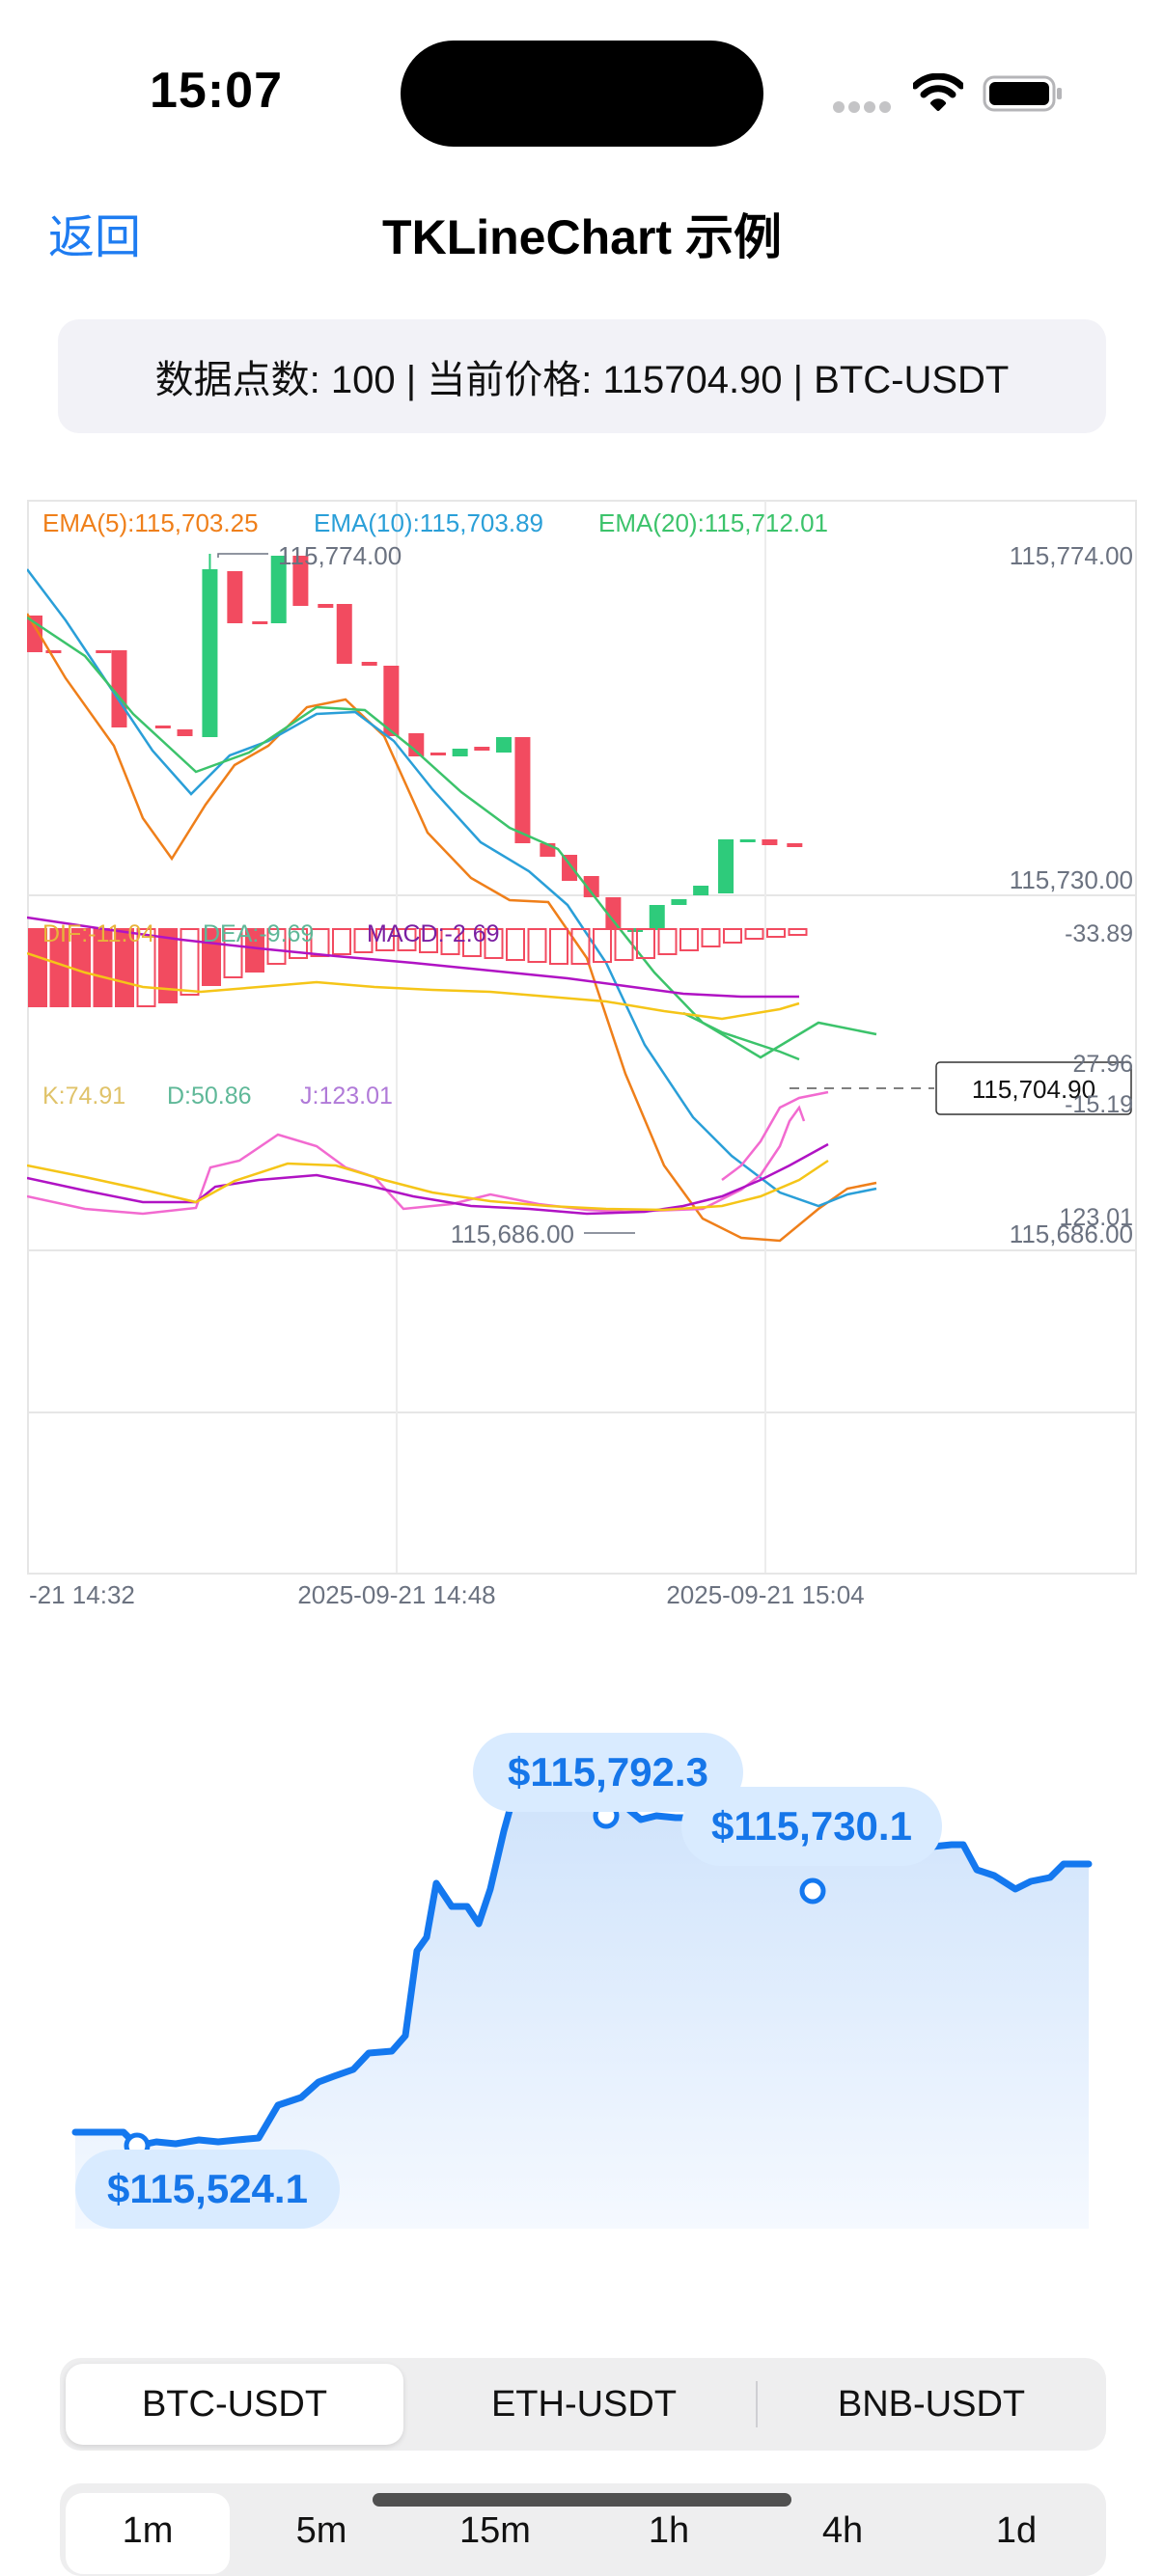 This screenshot has height=2576, width=1164. Describe the element at coordinates (582, 380) in the screenshot. I see `data-info-text: 数据点数: 100 | 当前价格: 115704.90 | BTC-USDT` at that location.